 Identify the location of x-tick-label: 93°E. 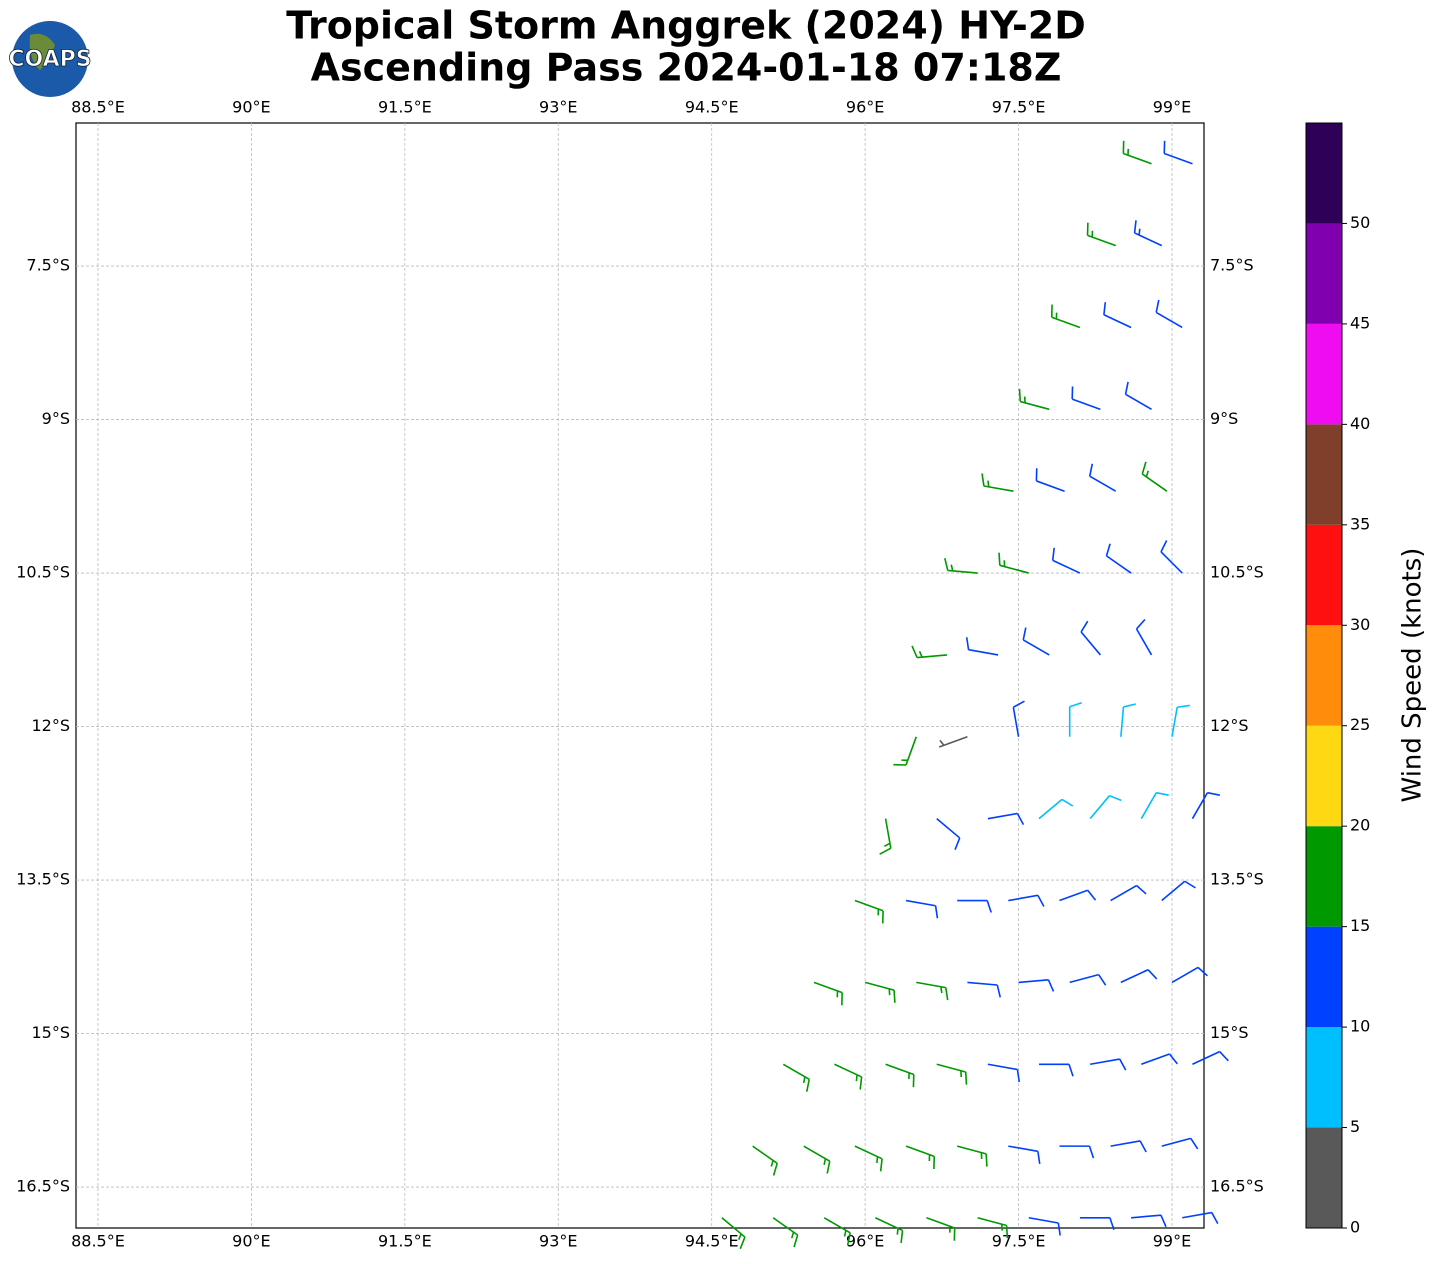
(558, 1241).